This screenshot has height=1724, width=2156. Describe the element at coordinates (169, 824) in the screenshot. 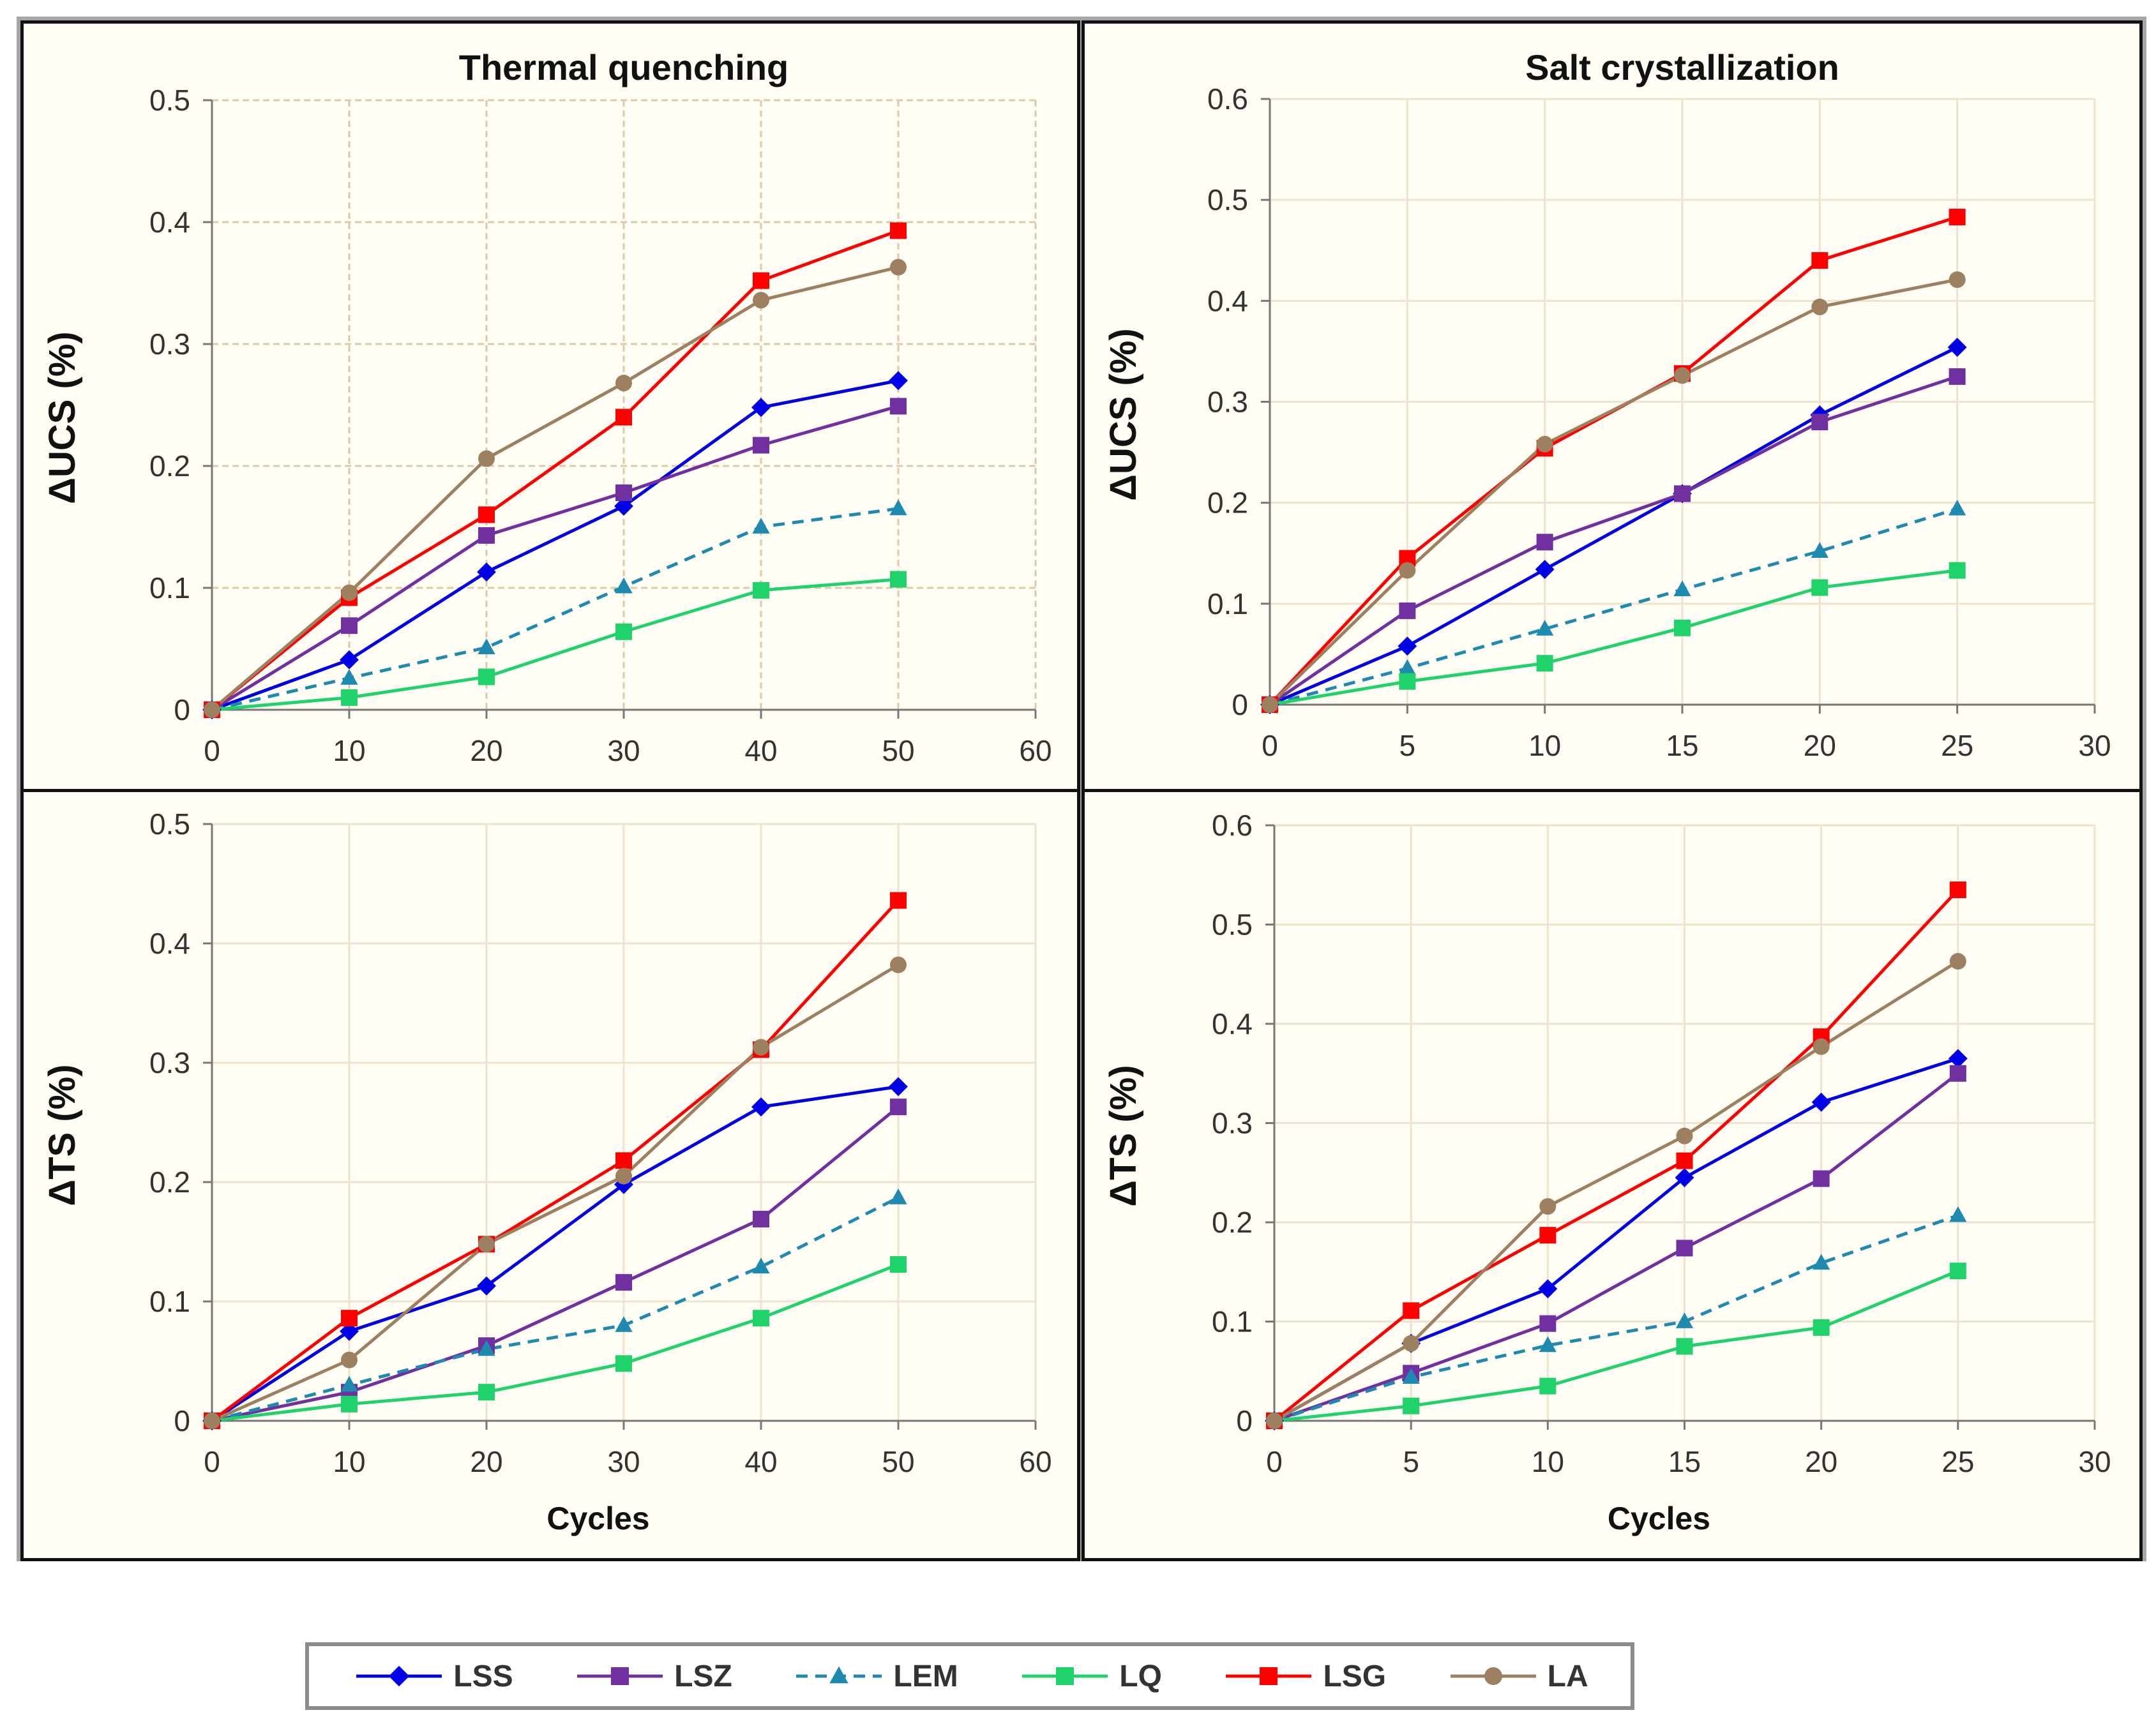

I see `y-tick-label: 0.5` at that location.